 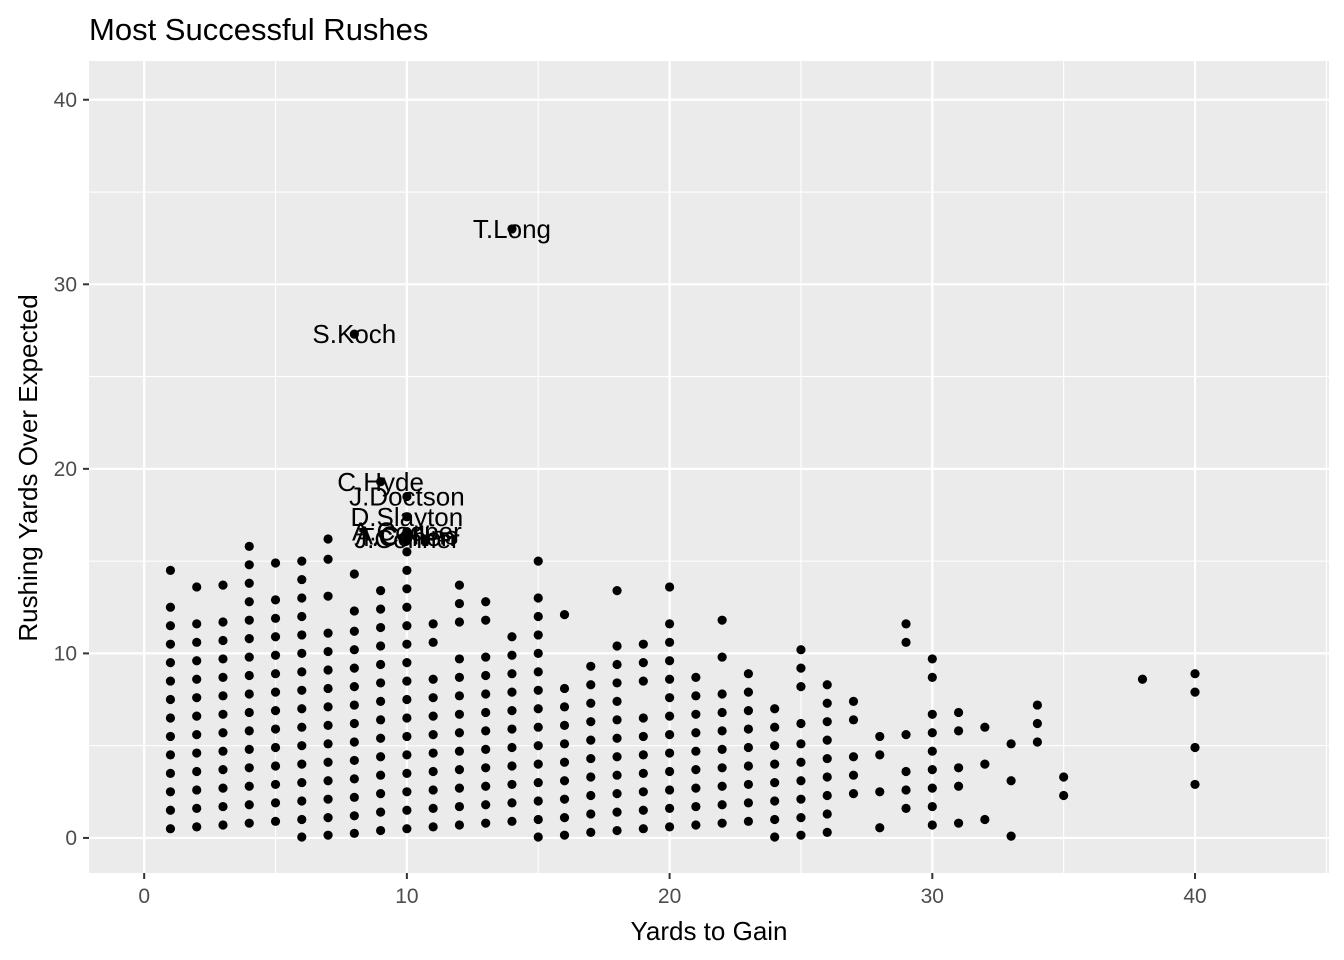 I want to click on y-tick-label: 10, so click(x=65, y=653).